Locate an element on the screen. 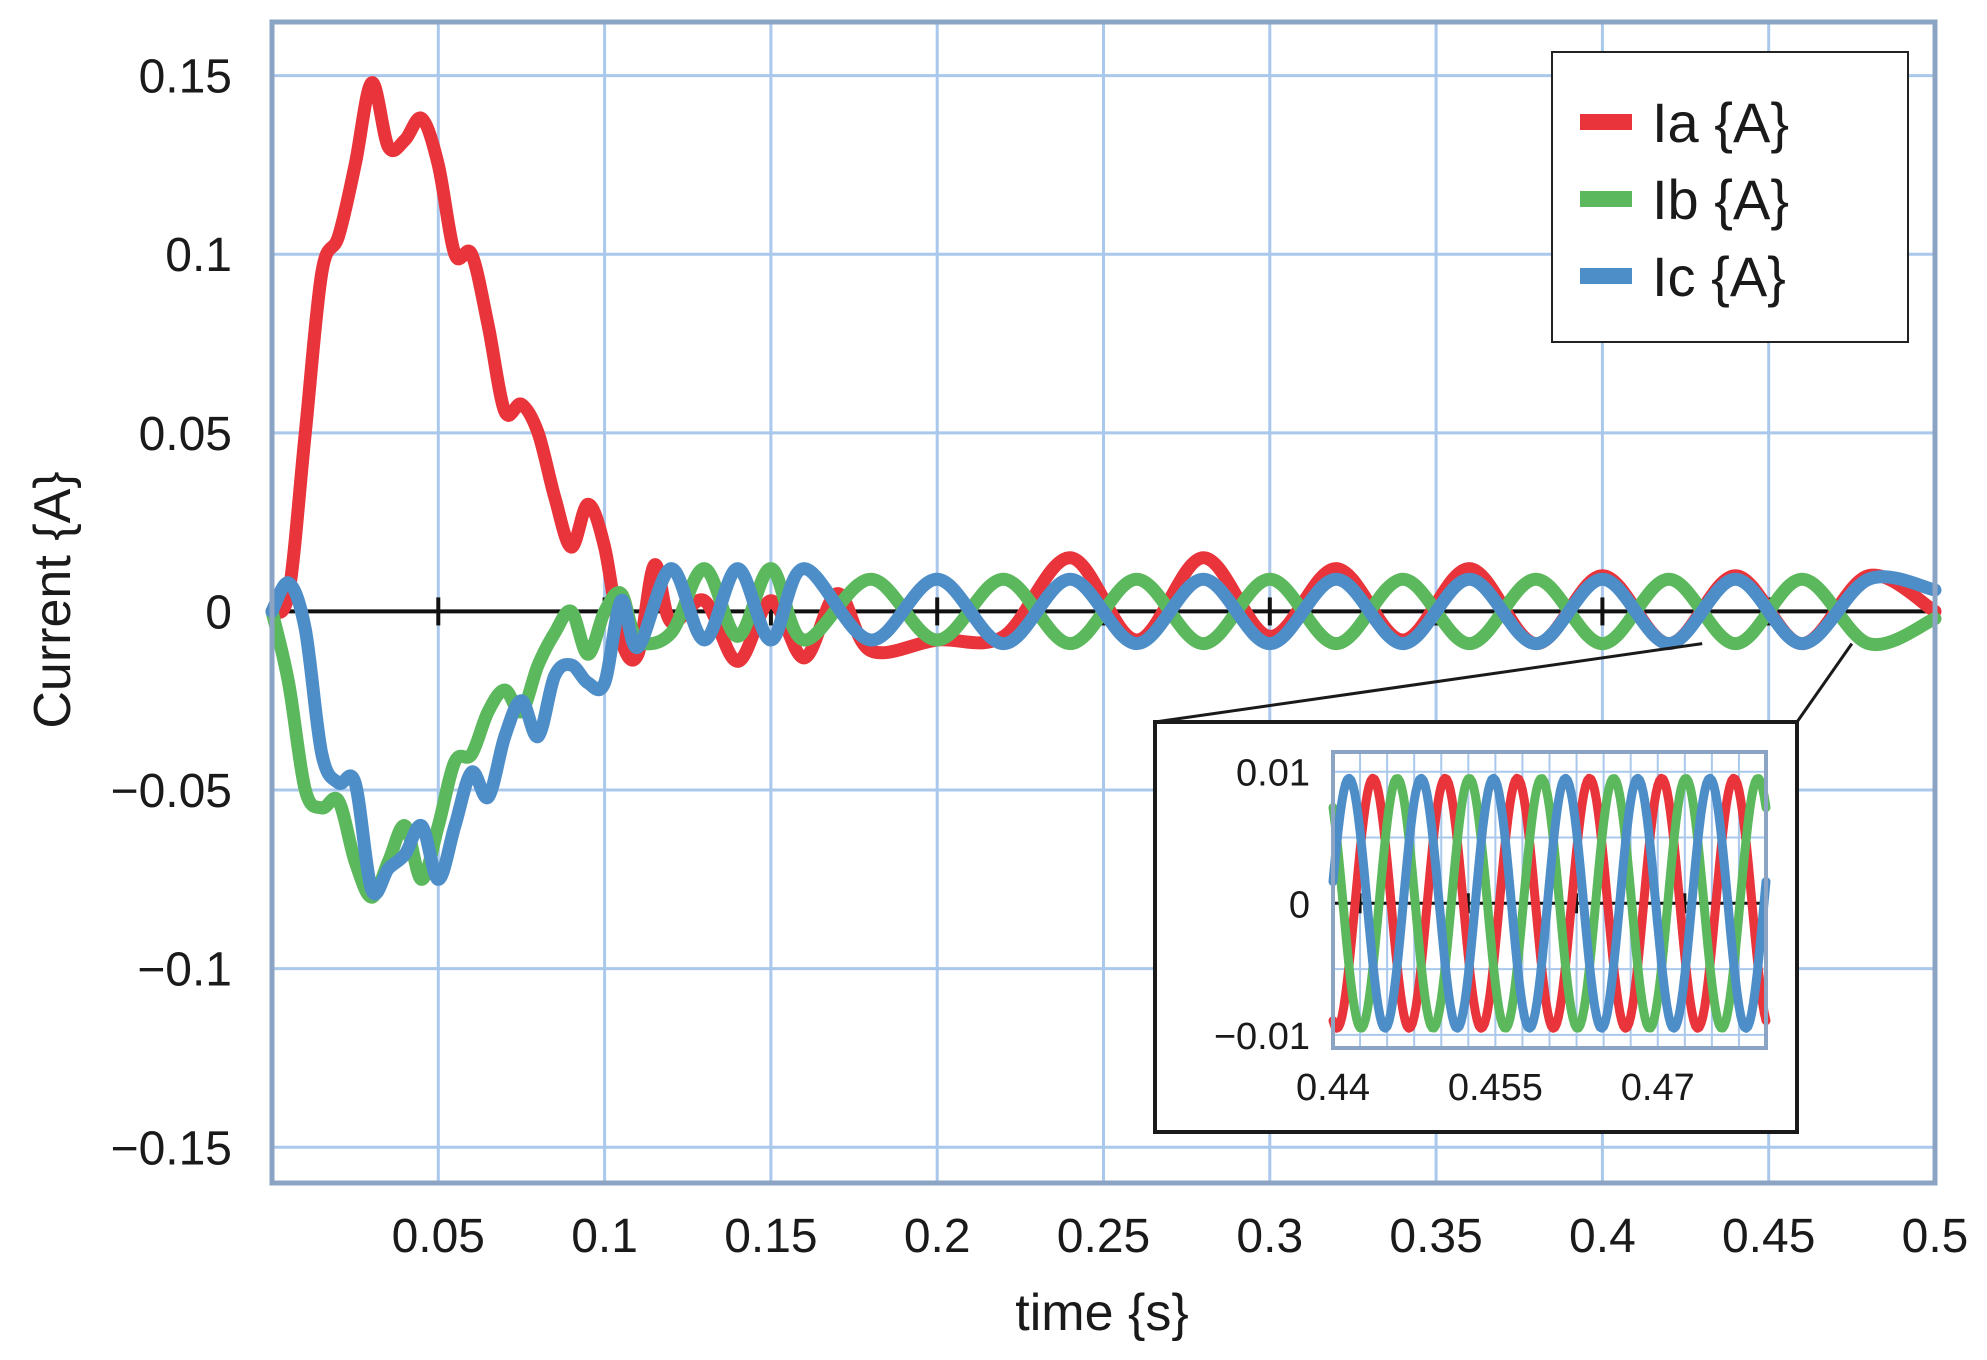 The width and height of the screenshot is (1987, 1360). x-tick-label: 0.2 is located at coordinates (937, 1236).